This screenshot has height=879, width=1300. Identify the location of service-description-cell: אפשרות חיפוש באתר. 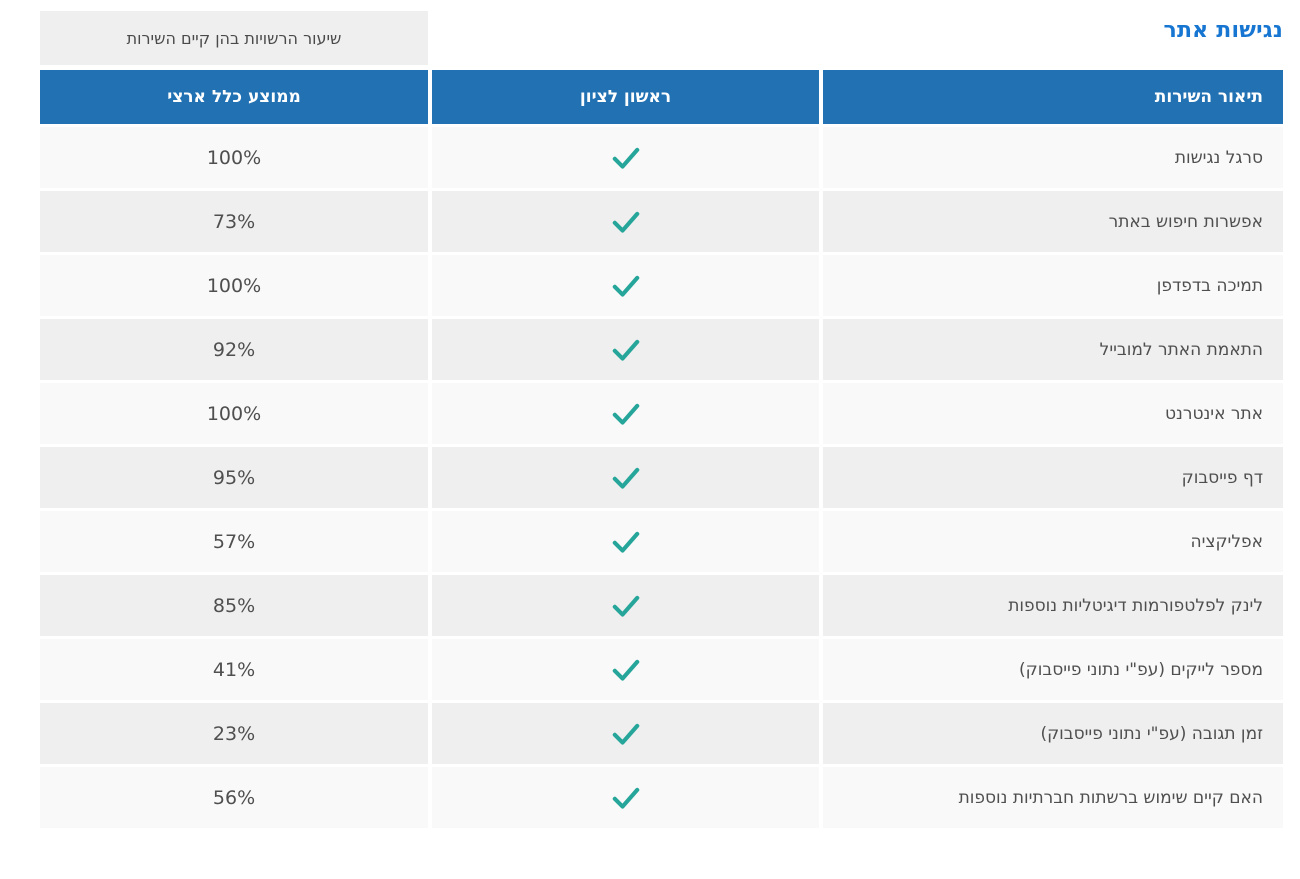
(1053, 221).